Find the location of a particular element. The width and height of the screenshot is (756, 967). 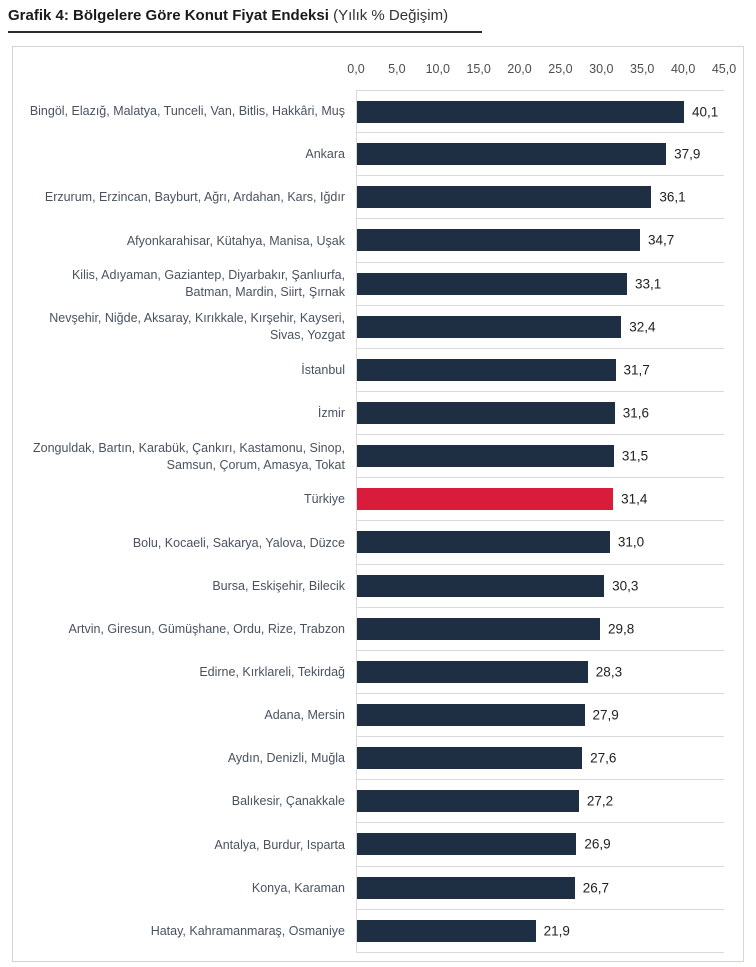

plot-cell: 28,3 is located at coordinates (540, 672).